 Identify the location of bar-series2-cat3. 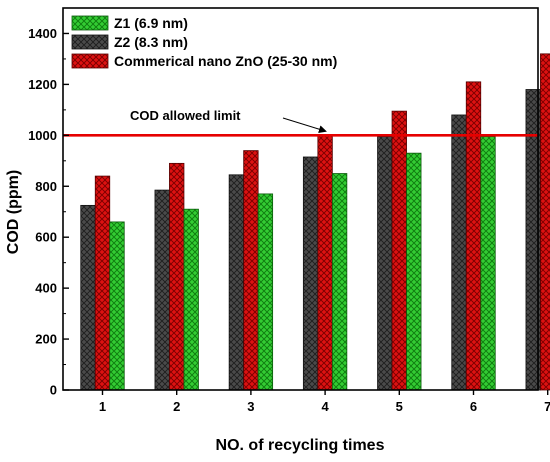
(251, 270).